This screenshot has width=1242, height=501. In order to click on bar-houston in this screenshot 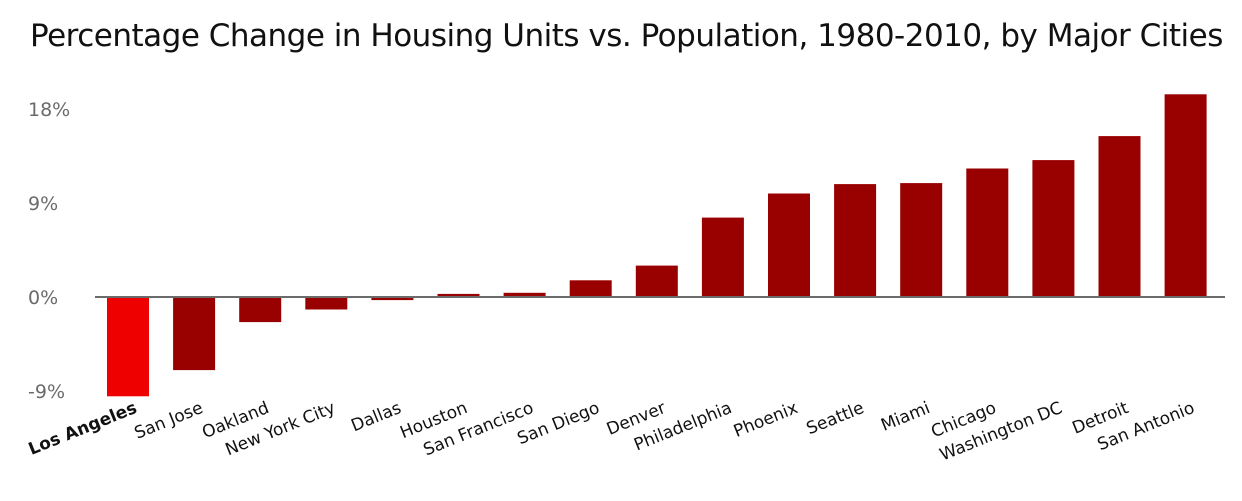, I will do `click(458, 295)`.